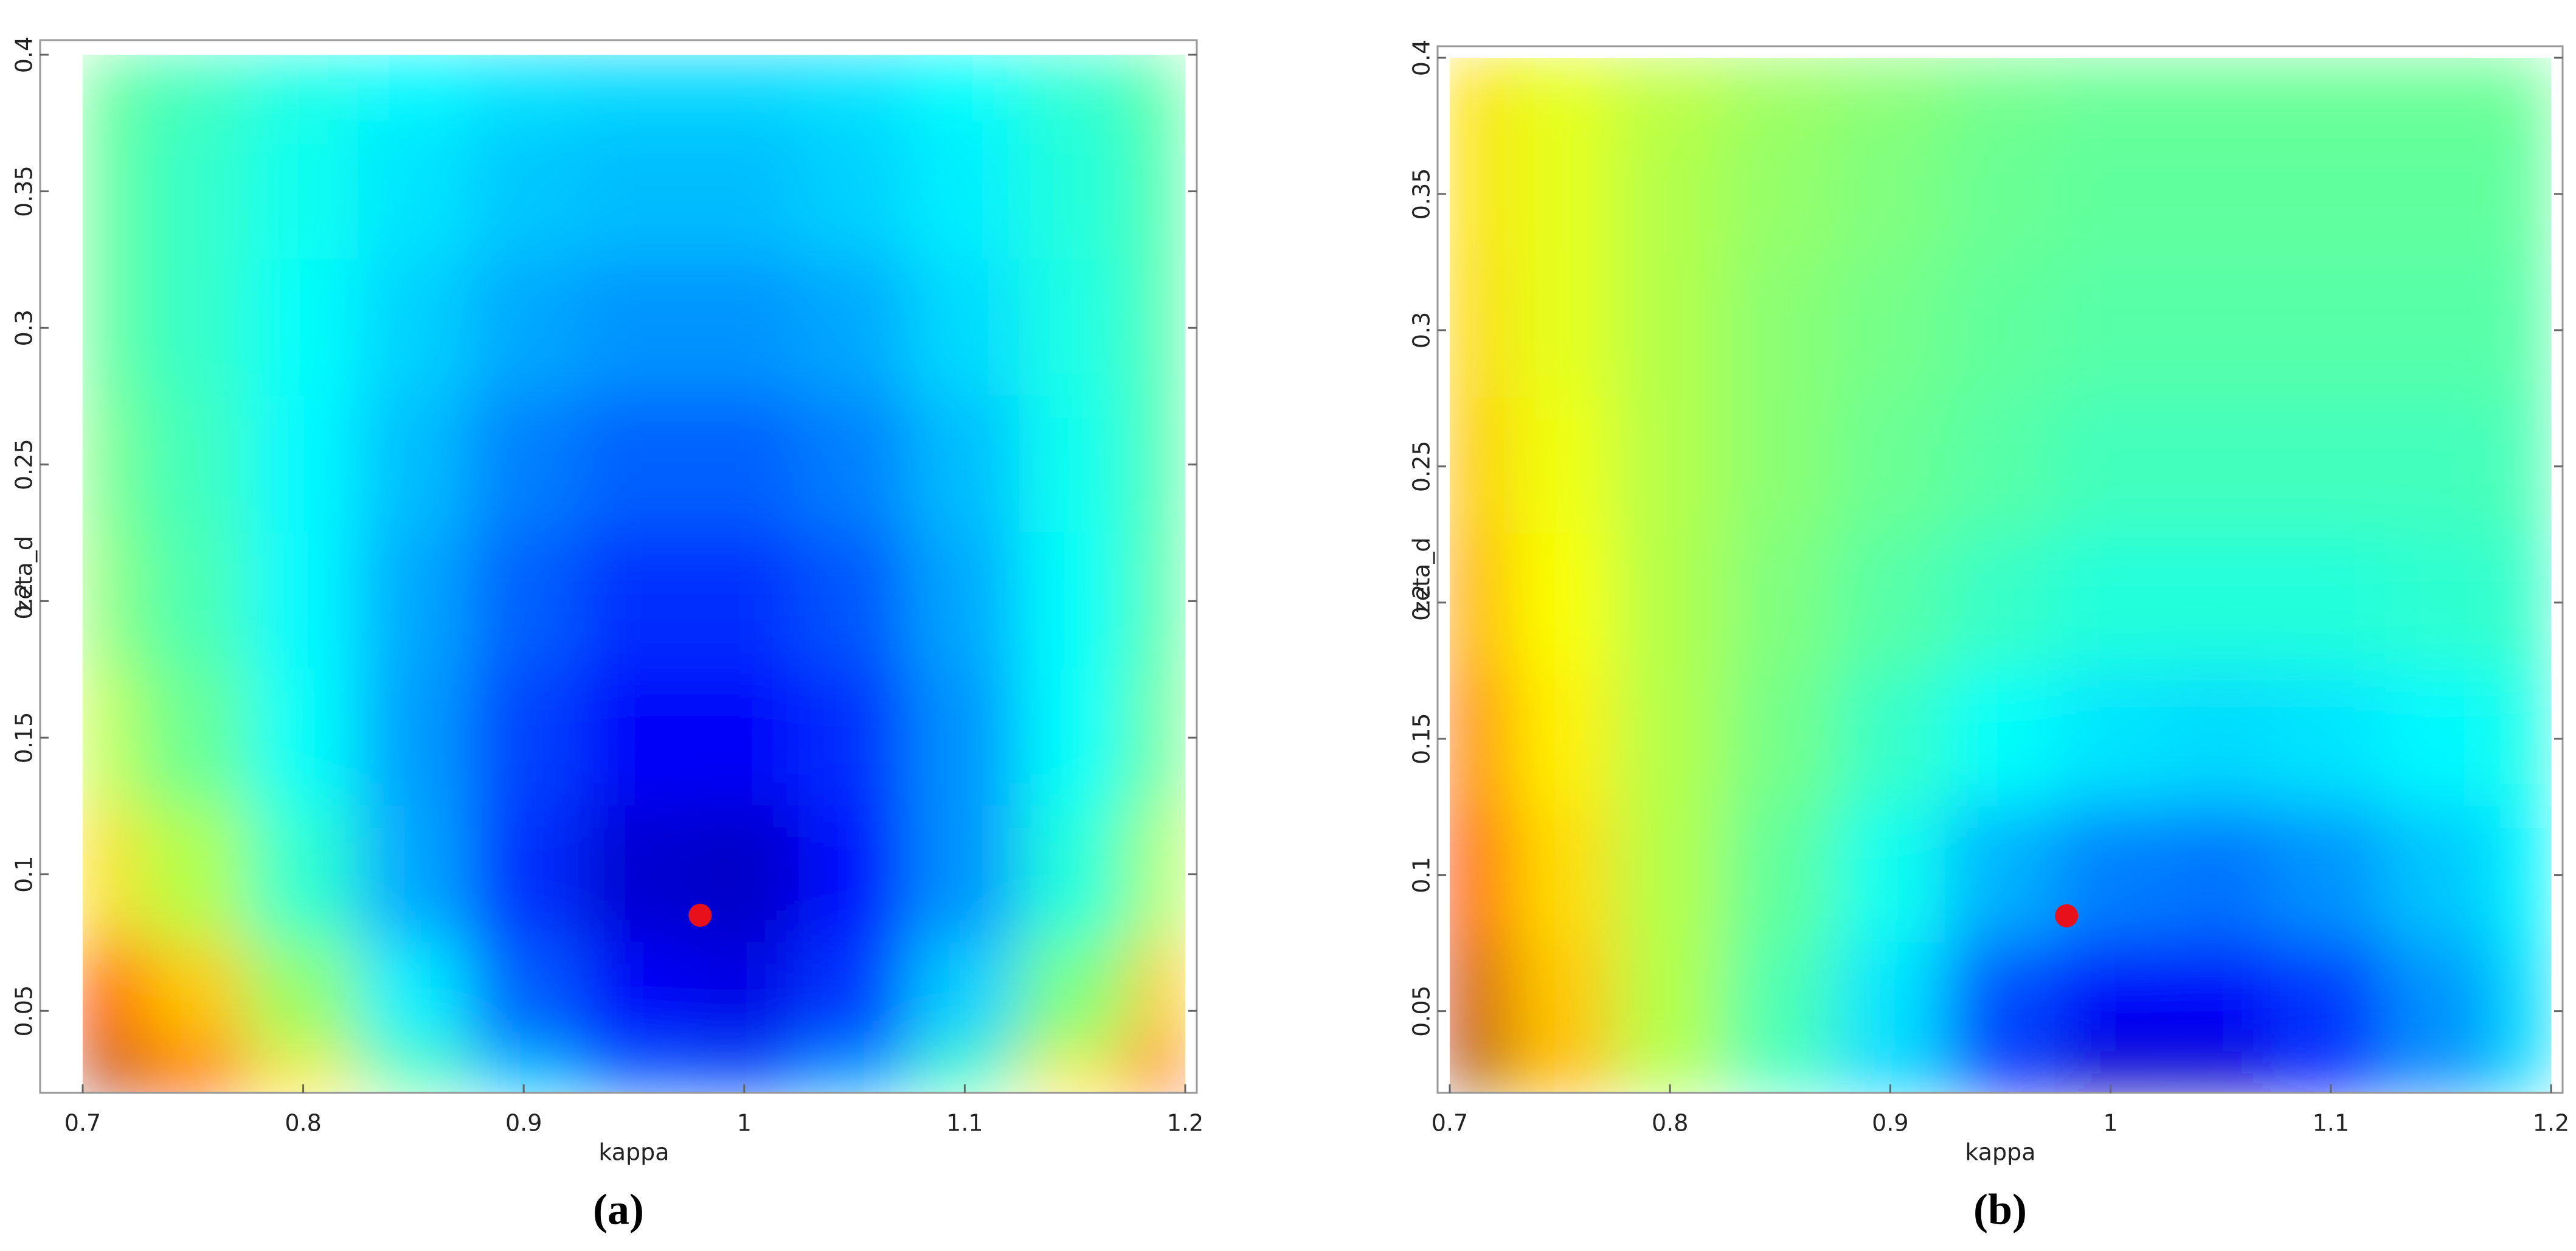 This screenshot has width=2576, height=1251. I want to click on x-tick-label: 1.1, so click(964, 1123).